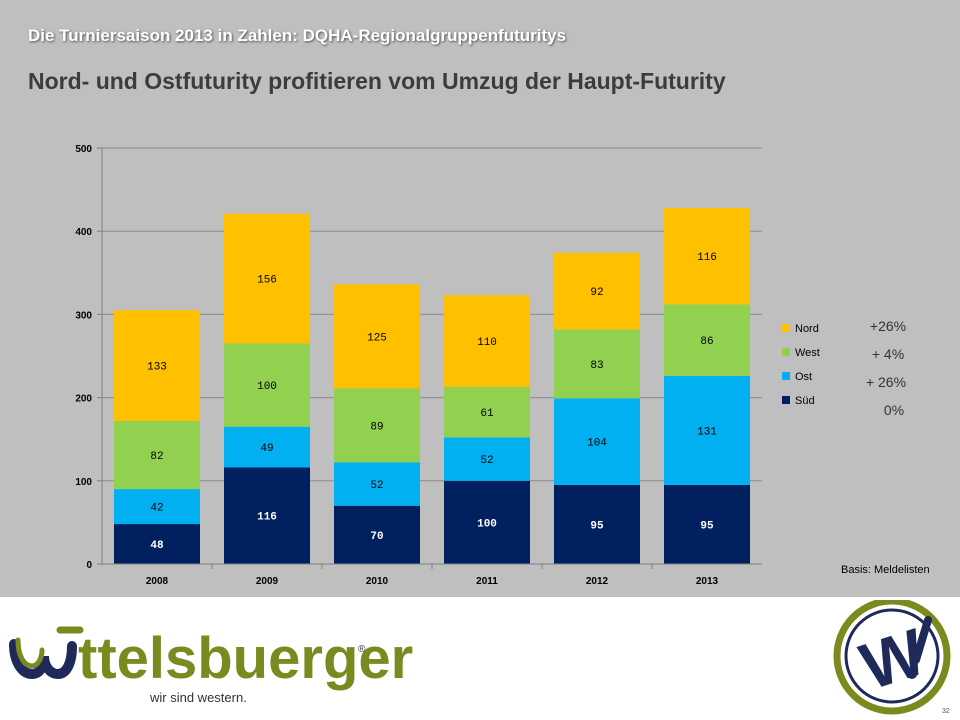 The height and width of the screenshot is (720, 960). What do you see at coordinates (801, 365) in the screenshot?
I see `chart-legend: Nord West Ost Süd` at bounding box center [801, 365].